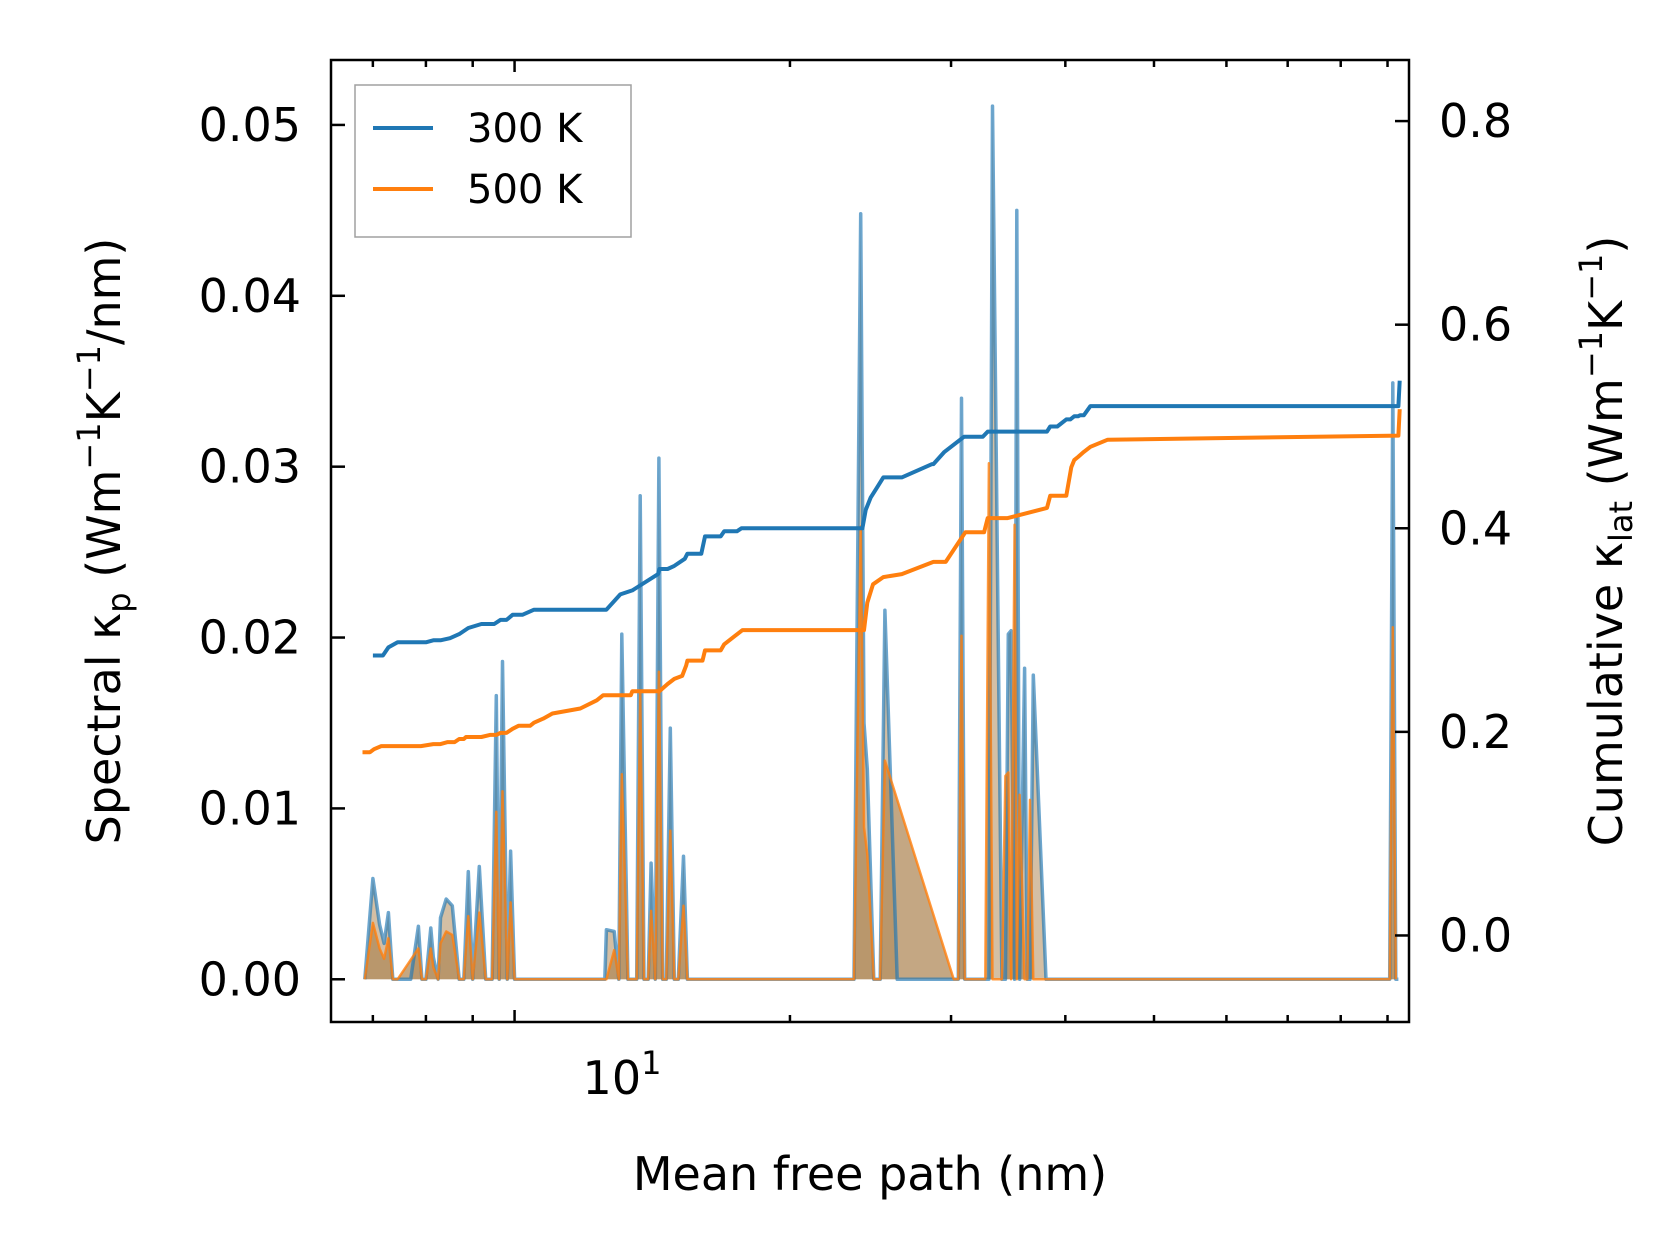  I want to click on y2-axis-label: Cumulative κlat (Wm−1K−1), so click(1606, 541).